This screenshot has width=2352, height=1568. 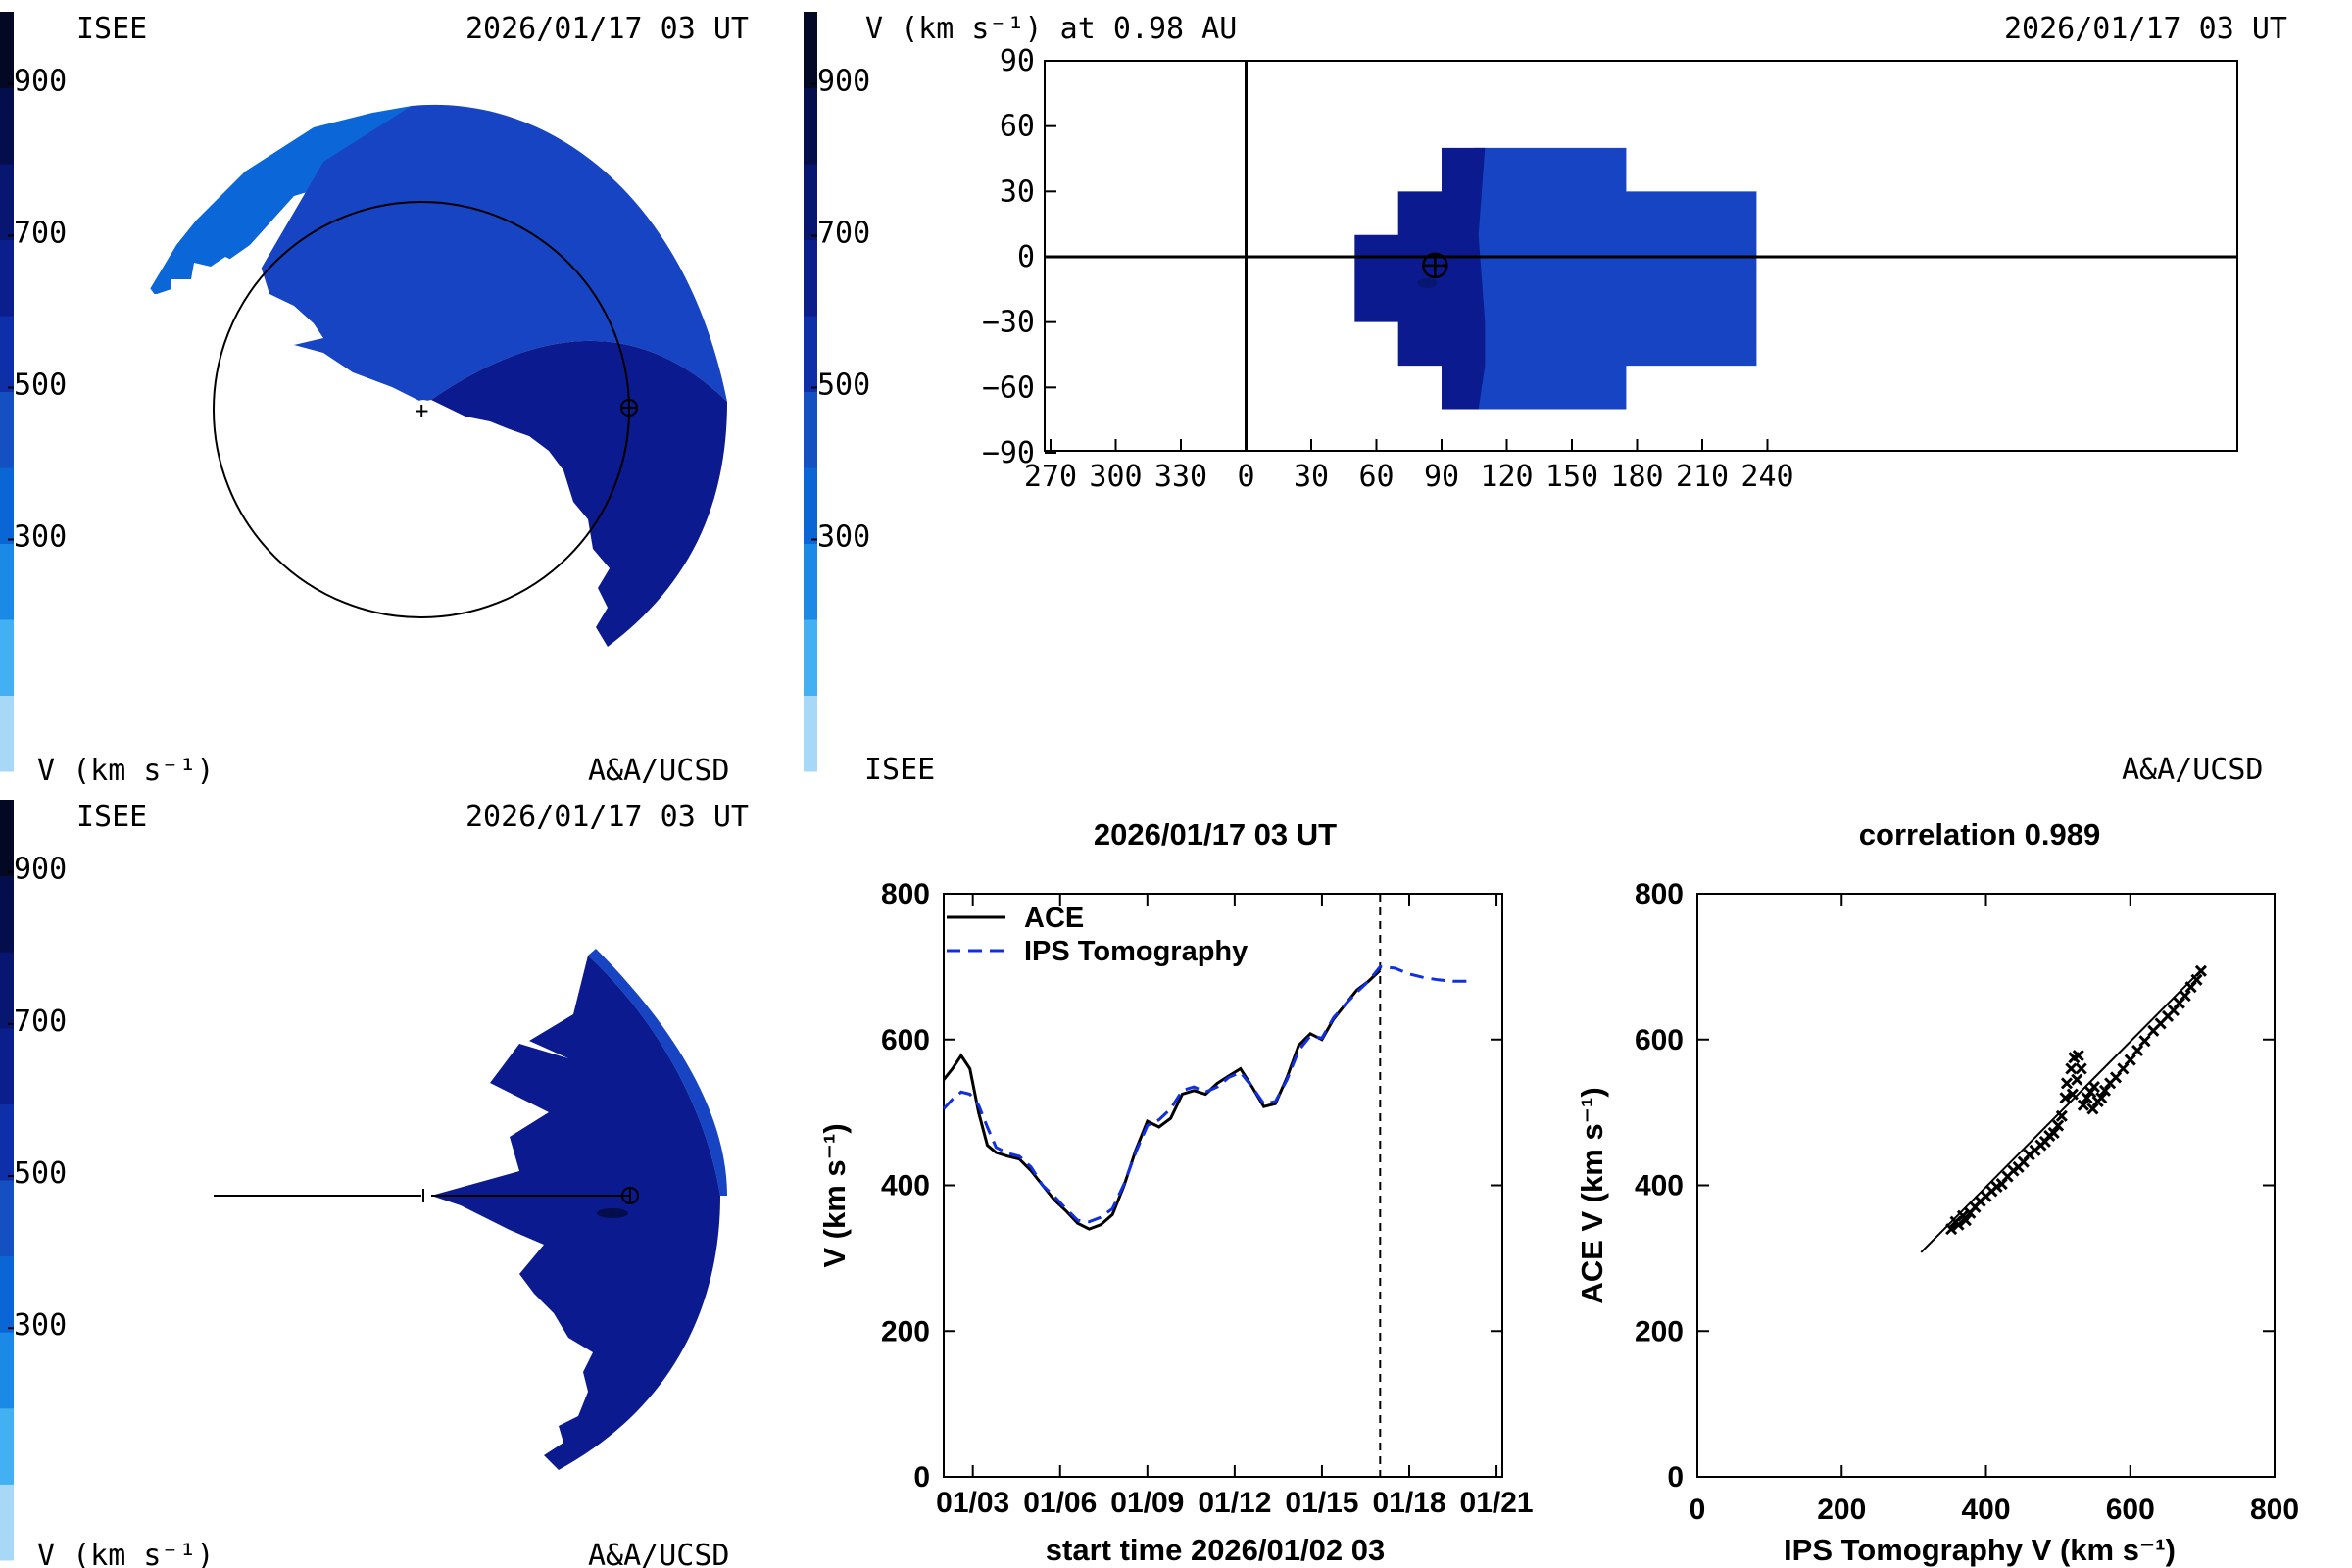 What do you see at coordinates (1162, 1100) in the screenshot?
I see `ace-series-line` at bounding box center [1162, 1100].